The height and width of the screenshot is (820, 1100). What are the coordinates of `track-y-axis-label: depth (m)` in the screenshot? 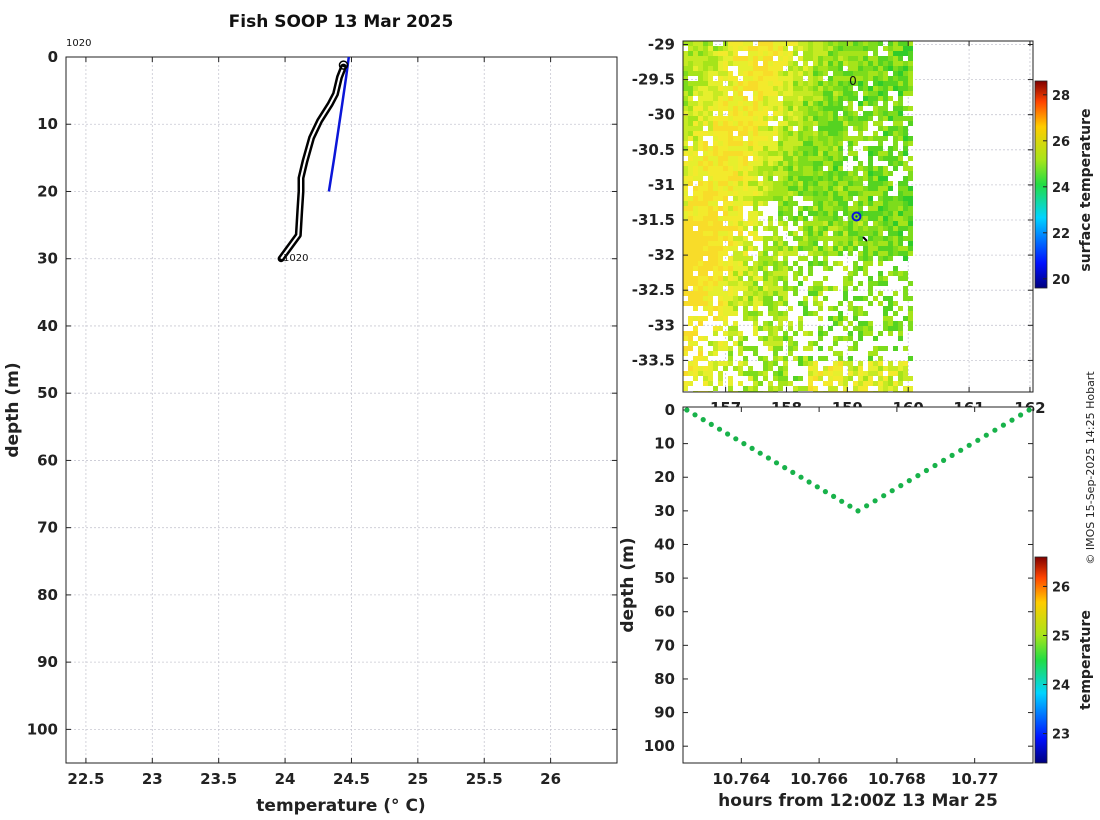 It's located at (628, 584).